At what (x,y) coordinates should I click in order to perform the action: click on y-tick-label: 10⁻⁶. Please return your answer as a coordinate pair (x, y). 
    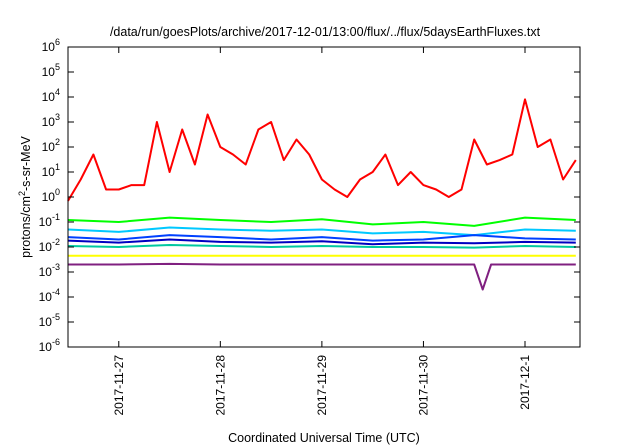
    Looking at the image, I should click on (49, 345).